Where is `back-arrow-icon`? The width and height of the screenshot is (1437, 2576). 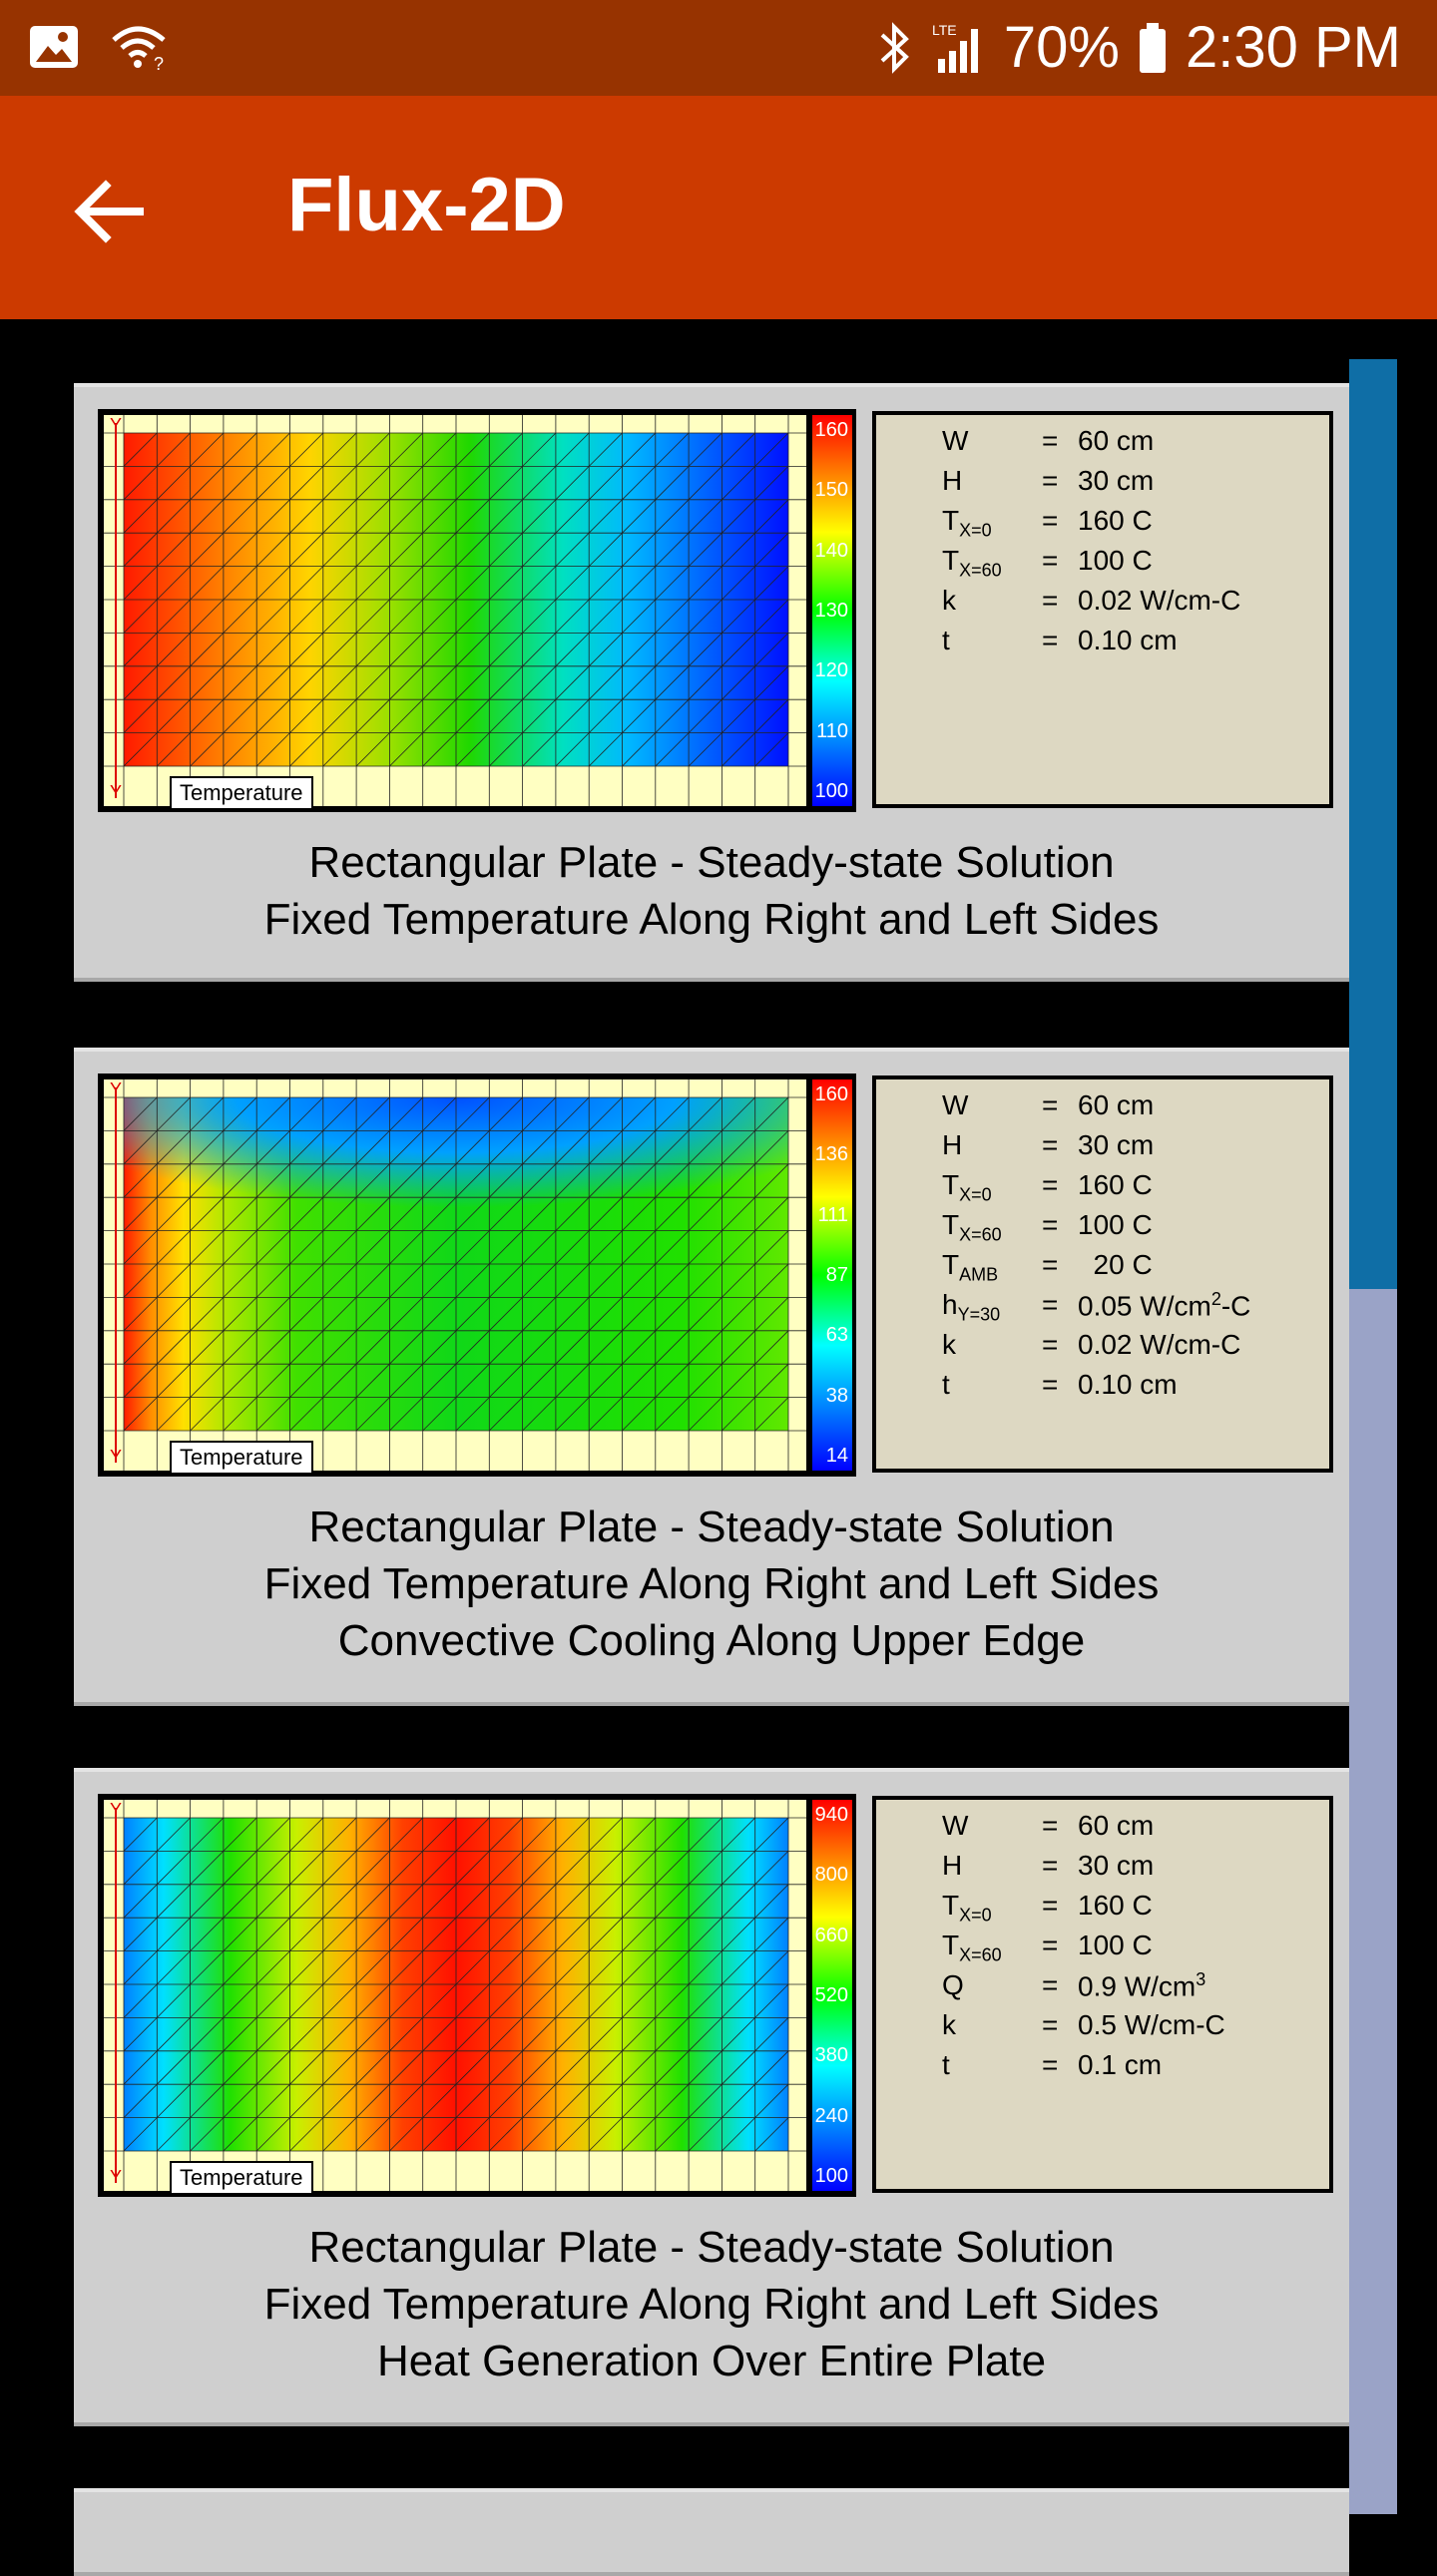 back-arrow-icon is located at coordinates (110, 212).